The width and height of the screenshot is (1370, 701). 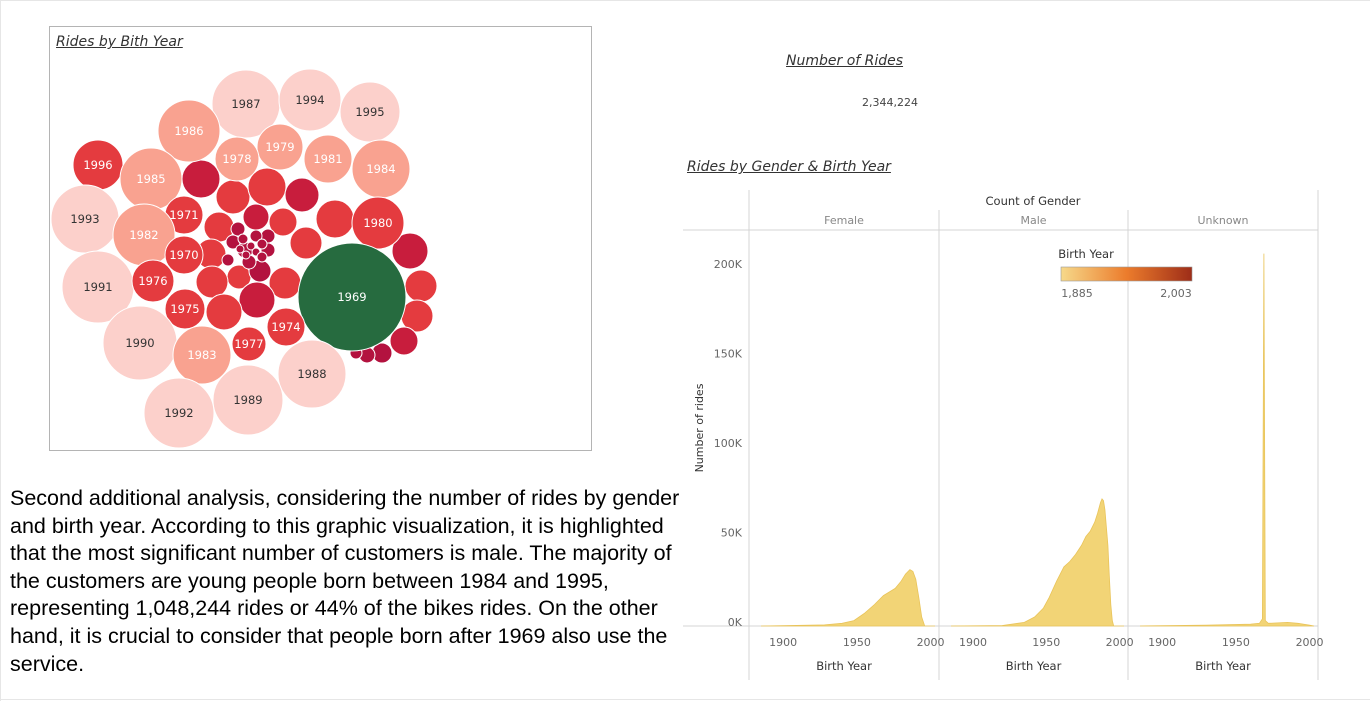 I want to click on area-series-unknown, so click(x=1227, y=440).